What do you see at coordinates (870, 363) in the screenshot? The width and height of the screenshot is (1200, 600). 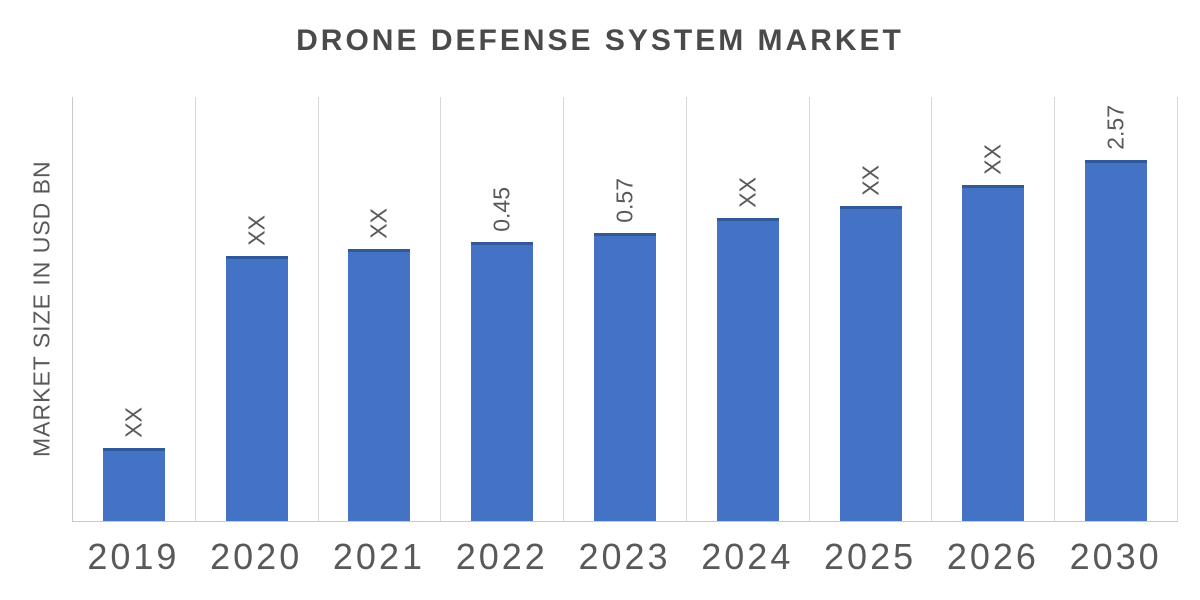 I see `bar-2025` at bounding box center [870, 363].